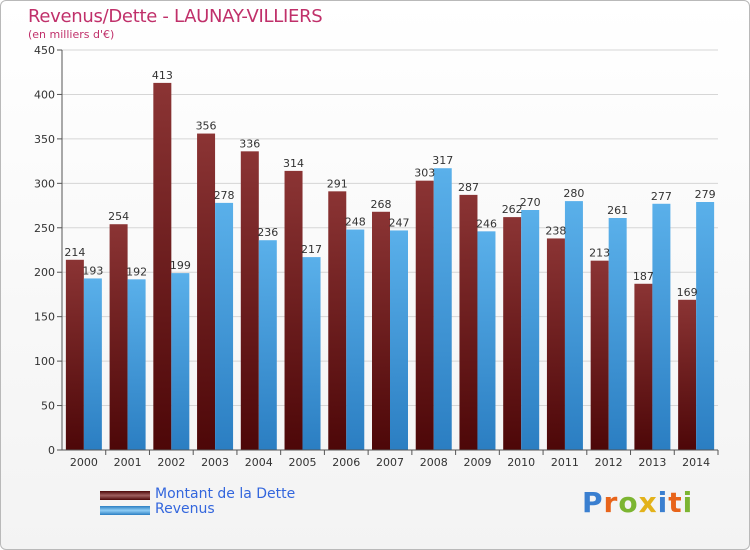 Image resolution: width=750 pixels, height=550 pixels. Describe the element at coordinates (125, 510) in the screenshot. I see `legend-swatch-revenus` at that location.